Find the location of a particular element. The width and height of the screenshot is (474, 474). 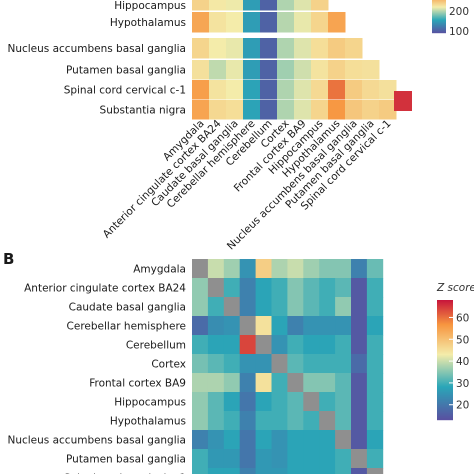

heatmap-b-row-label: Nucleus accumbens basal ganglia is located at coordinates (96, 441).